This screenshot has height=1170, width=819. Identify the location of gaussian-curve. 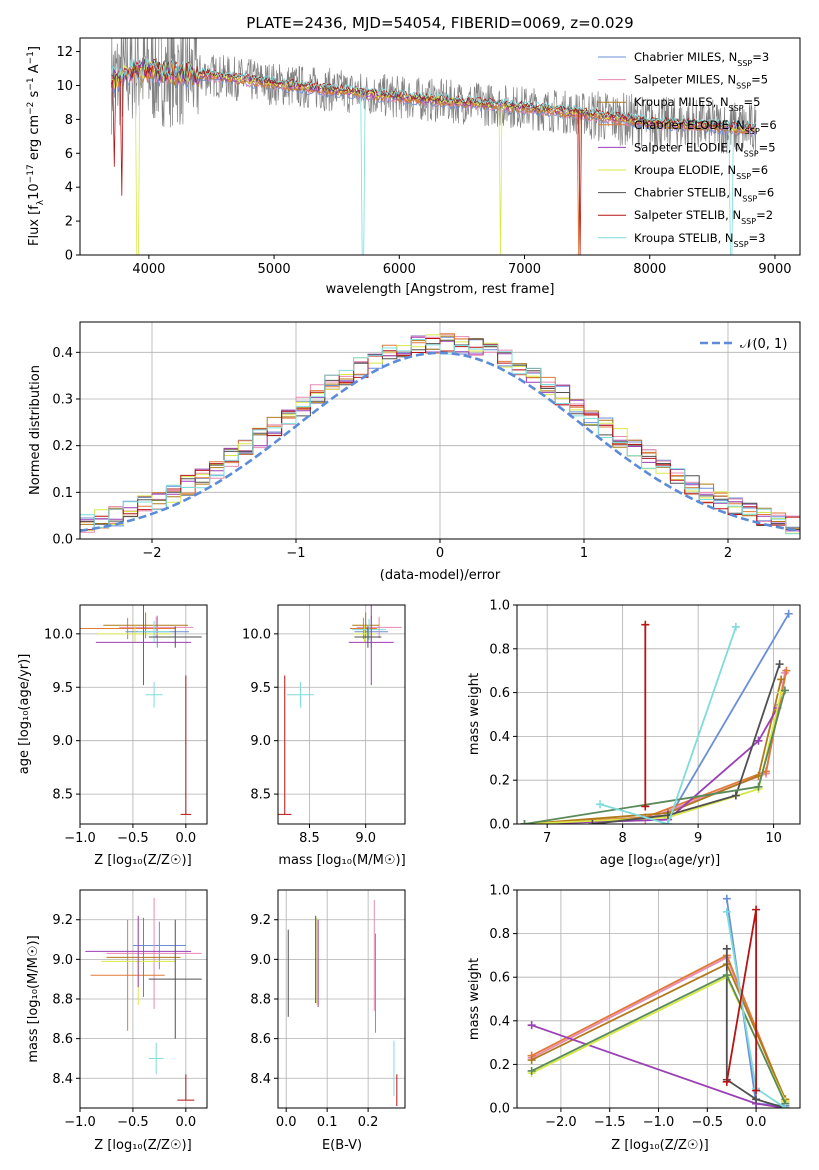
(440, 442).